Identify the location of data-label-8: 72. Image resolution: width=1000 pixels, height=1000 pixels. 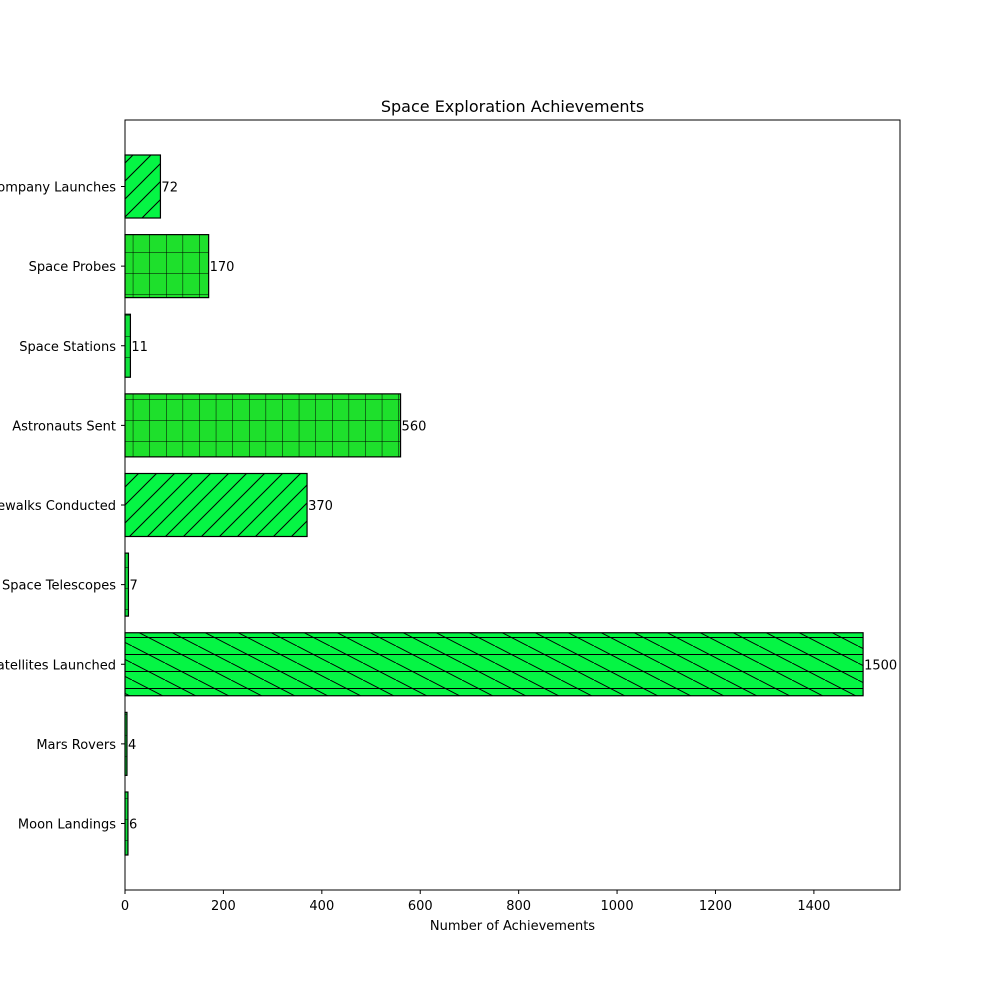
(169, 188).